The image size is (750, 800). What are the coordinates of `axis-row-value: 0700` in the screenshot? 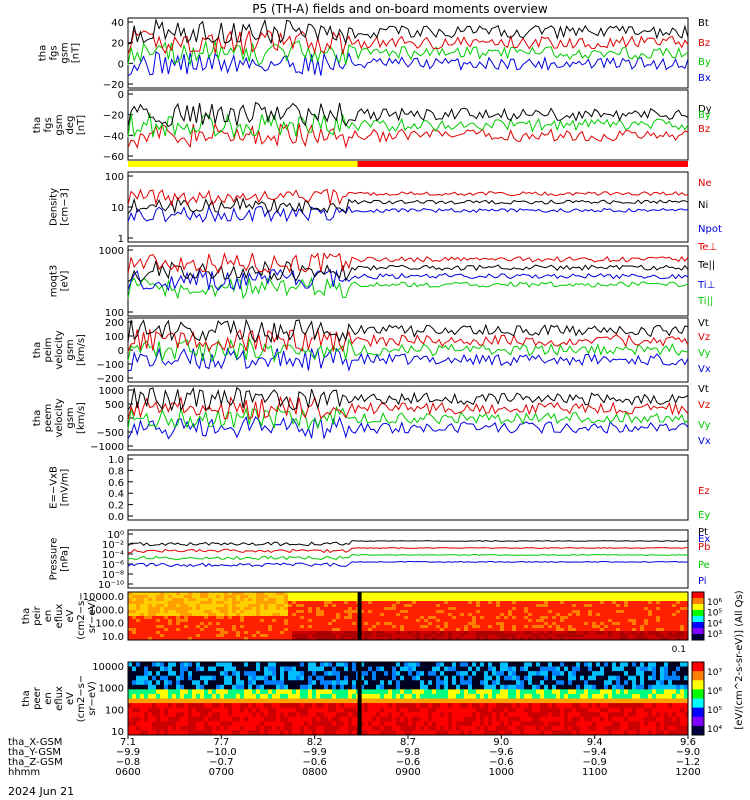 It's located at (221, 772).